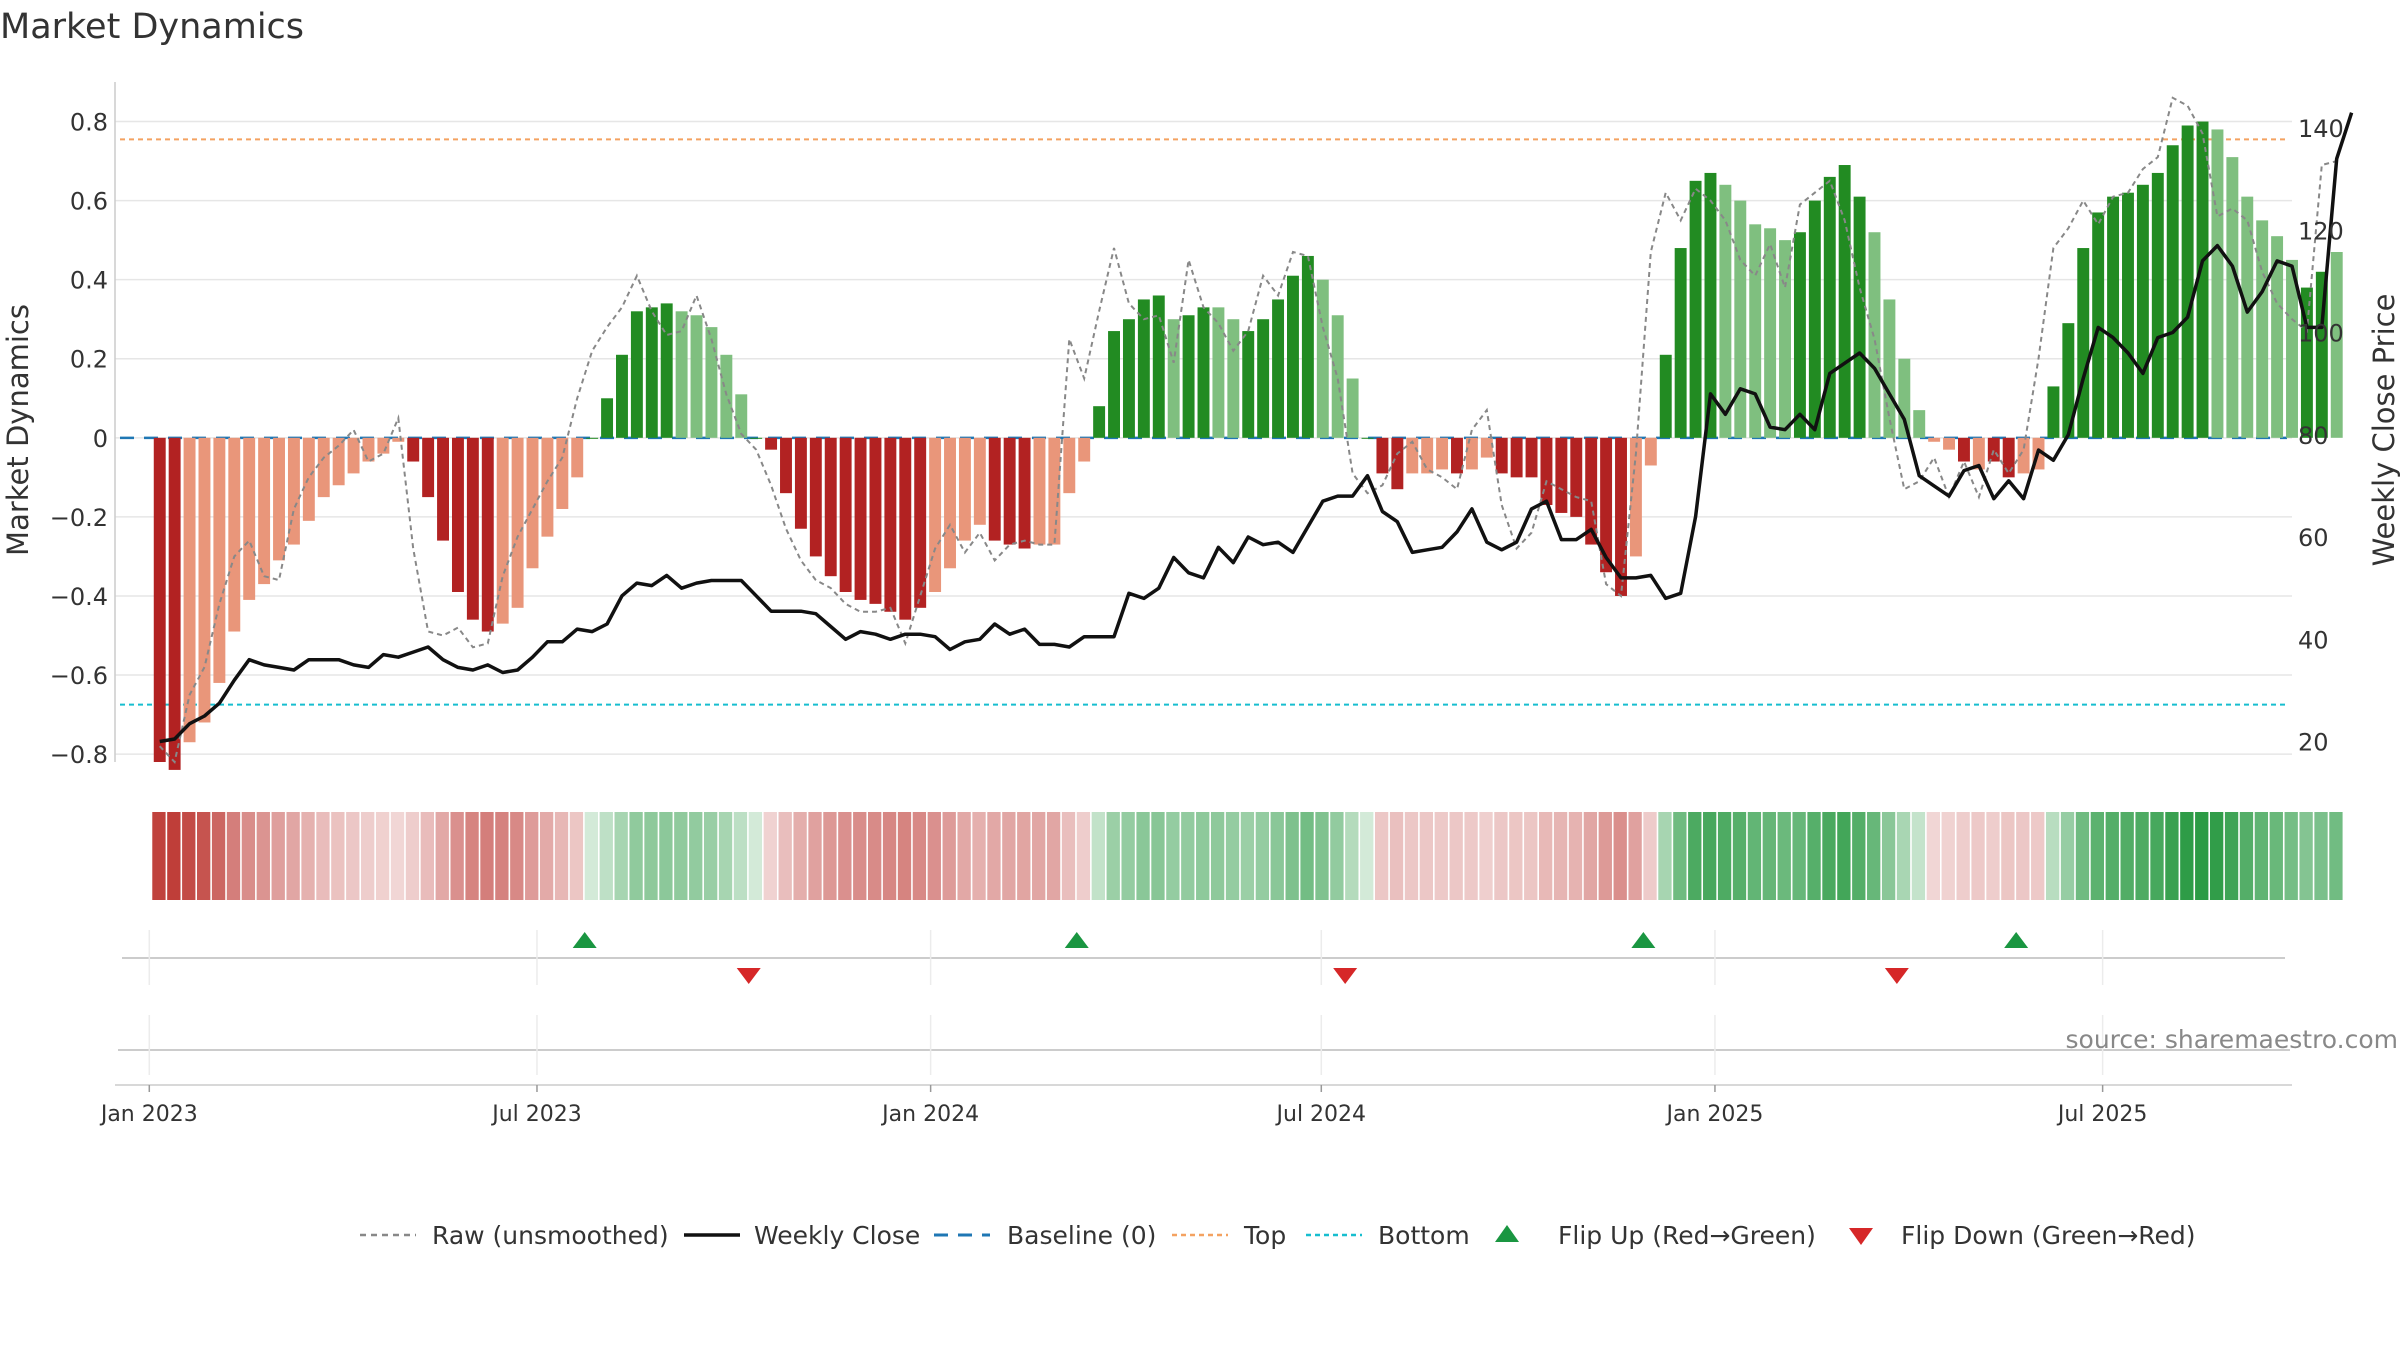 Image resolution: width=2400 pixels, height=1350 pixels. I want to click on flip-up-marker, so click(1076, 940).